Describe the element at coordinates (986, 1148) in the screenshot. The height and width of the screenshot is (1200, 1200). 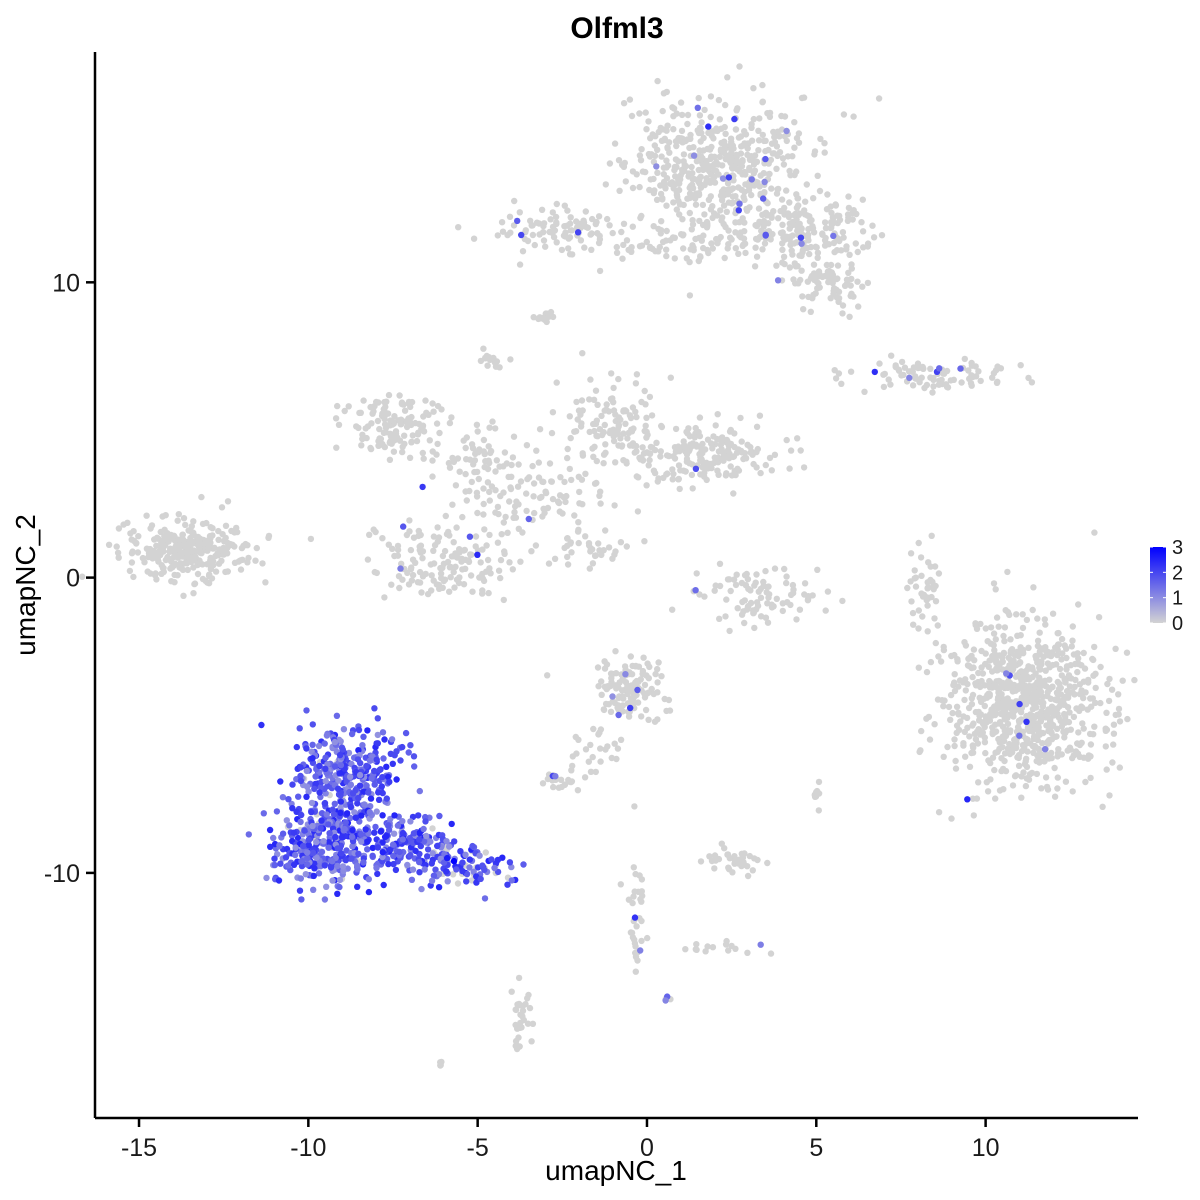
I see `x-tick-label: 10` at that location.